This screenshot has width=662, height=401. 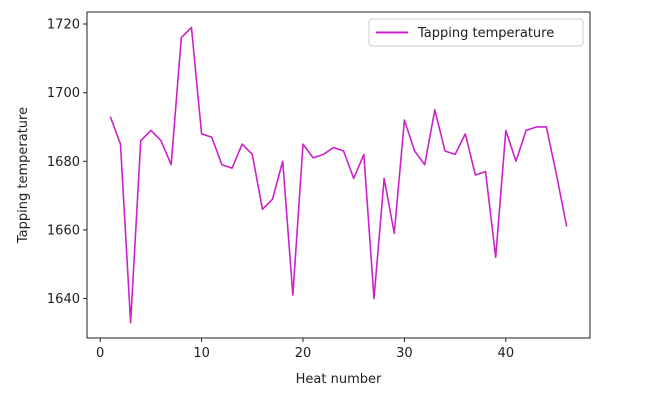 I want to click on x-tick-label: 20, so click(x=303, y=353).